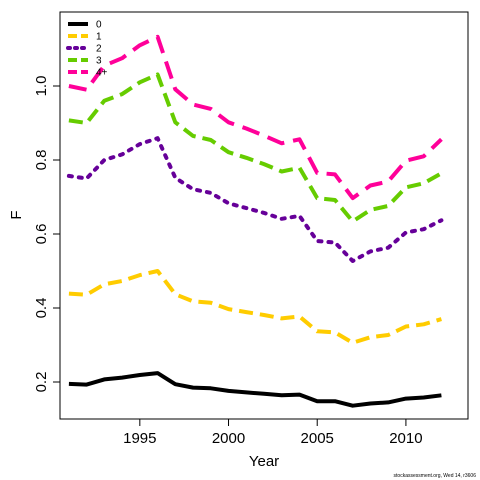 Image resolution: width=480 pixels, height=480 pixels. I want to click on x-tick-label: 2010, so click(405, 438).